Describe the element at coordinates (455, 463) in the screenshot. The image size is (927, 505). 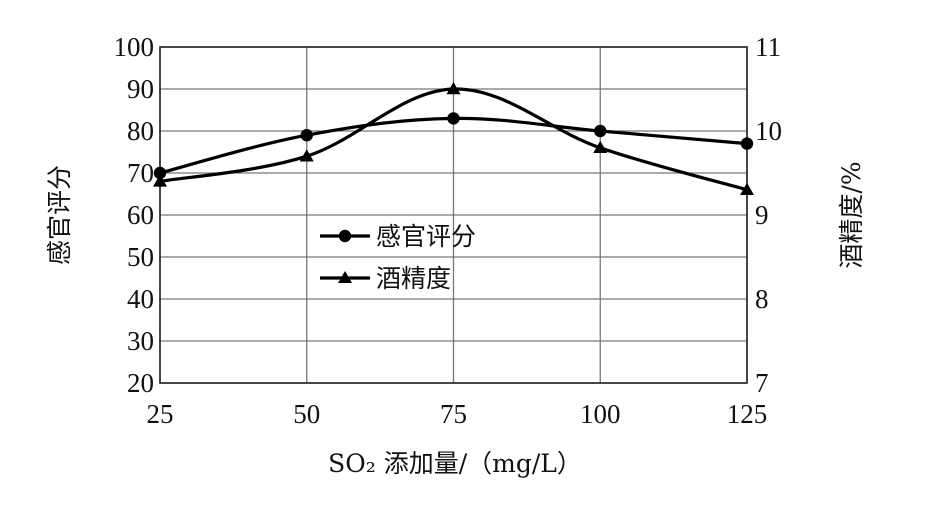
I see `x-axis-label: SO₂ 添加量/（mg/L）` at that location.